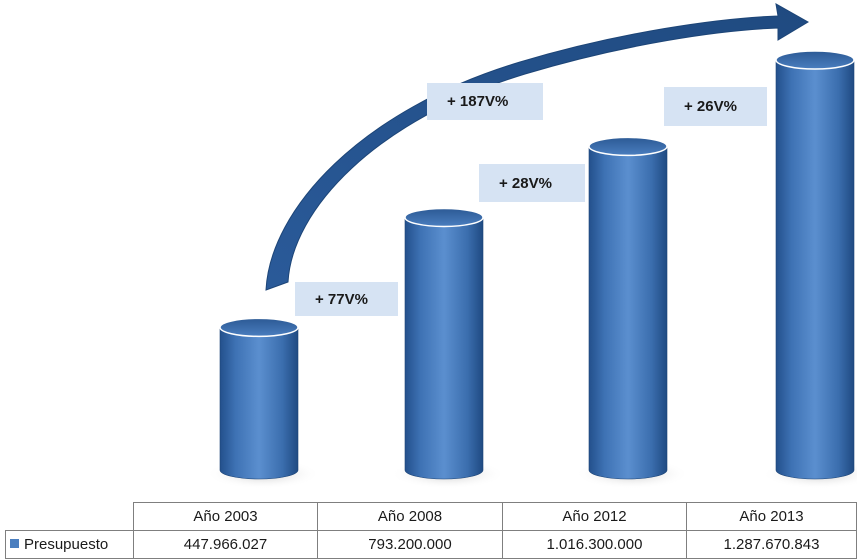 This screenshot has height=560, width=857. Describe the element at coordinates (410, 516) in the screenshot. I see `category-label: Año 2008` at that location.